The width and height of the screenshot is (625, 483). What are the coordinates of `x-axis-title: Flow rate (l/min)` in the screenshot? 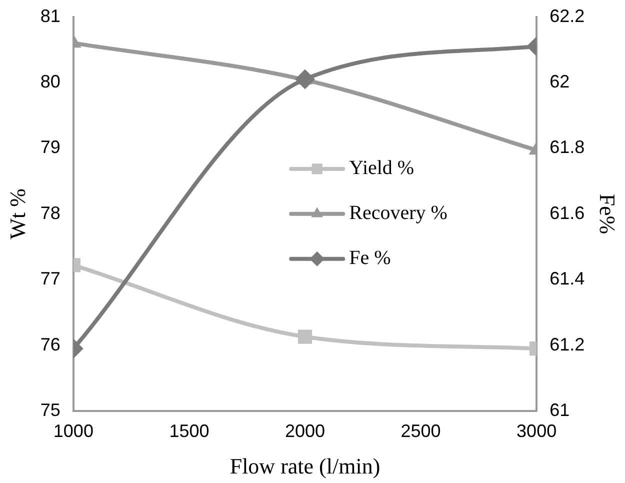 It's located at (305, 466).